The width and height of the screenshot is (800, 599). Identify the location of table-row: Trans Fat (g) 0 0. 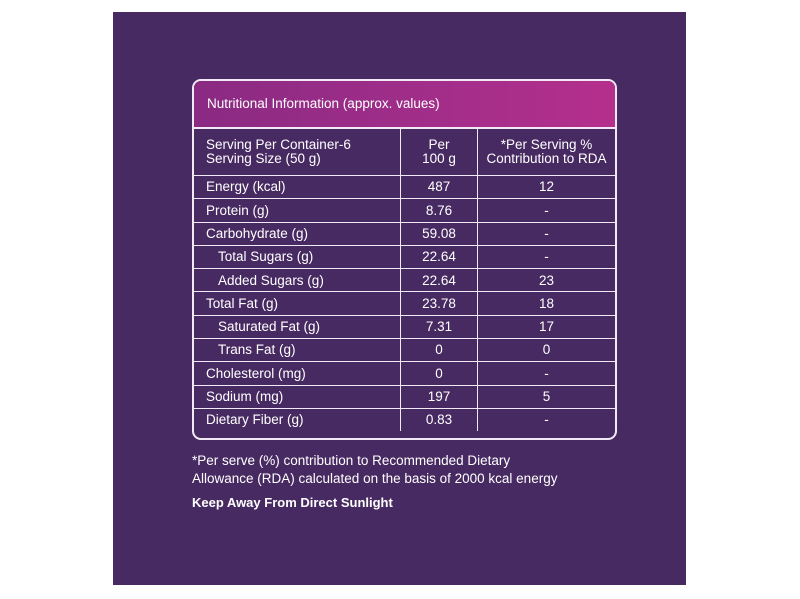
(404, 350).